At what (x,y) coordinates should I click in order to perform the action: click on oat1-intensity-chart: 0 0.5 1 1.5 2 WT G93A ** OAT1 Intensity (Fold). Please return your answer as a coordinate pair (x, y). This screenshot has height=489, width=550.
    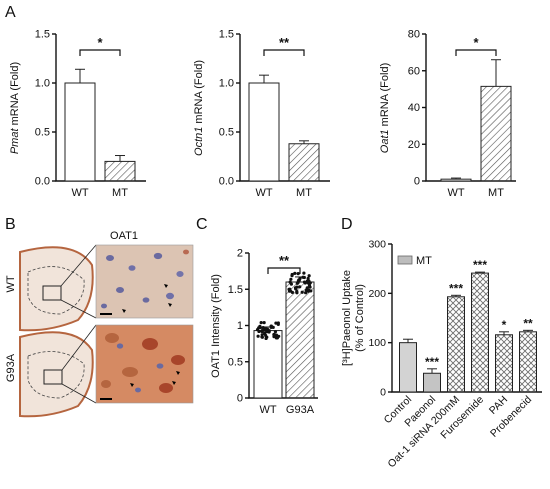
    Looking at the image, I should click on (264, 332).